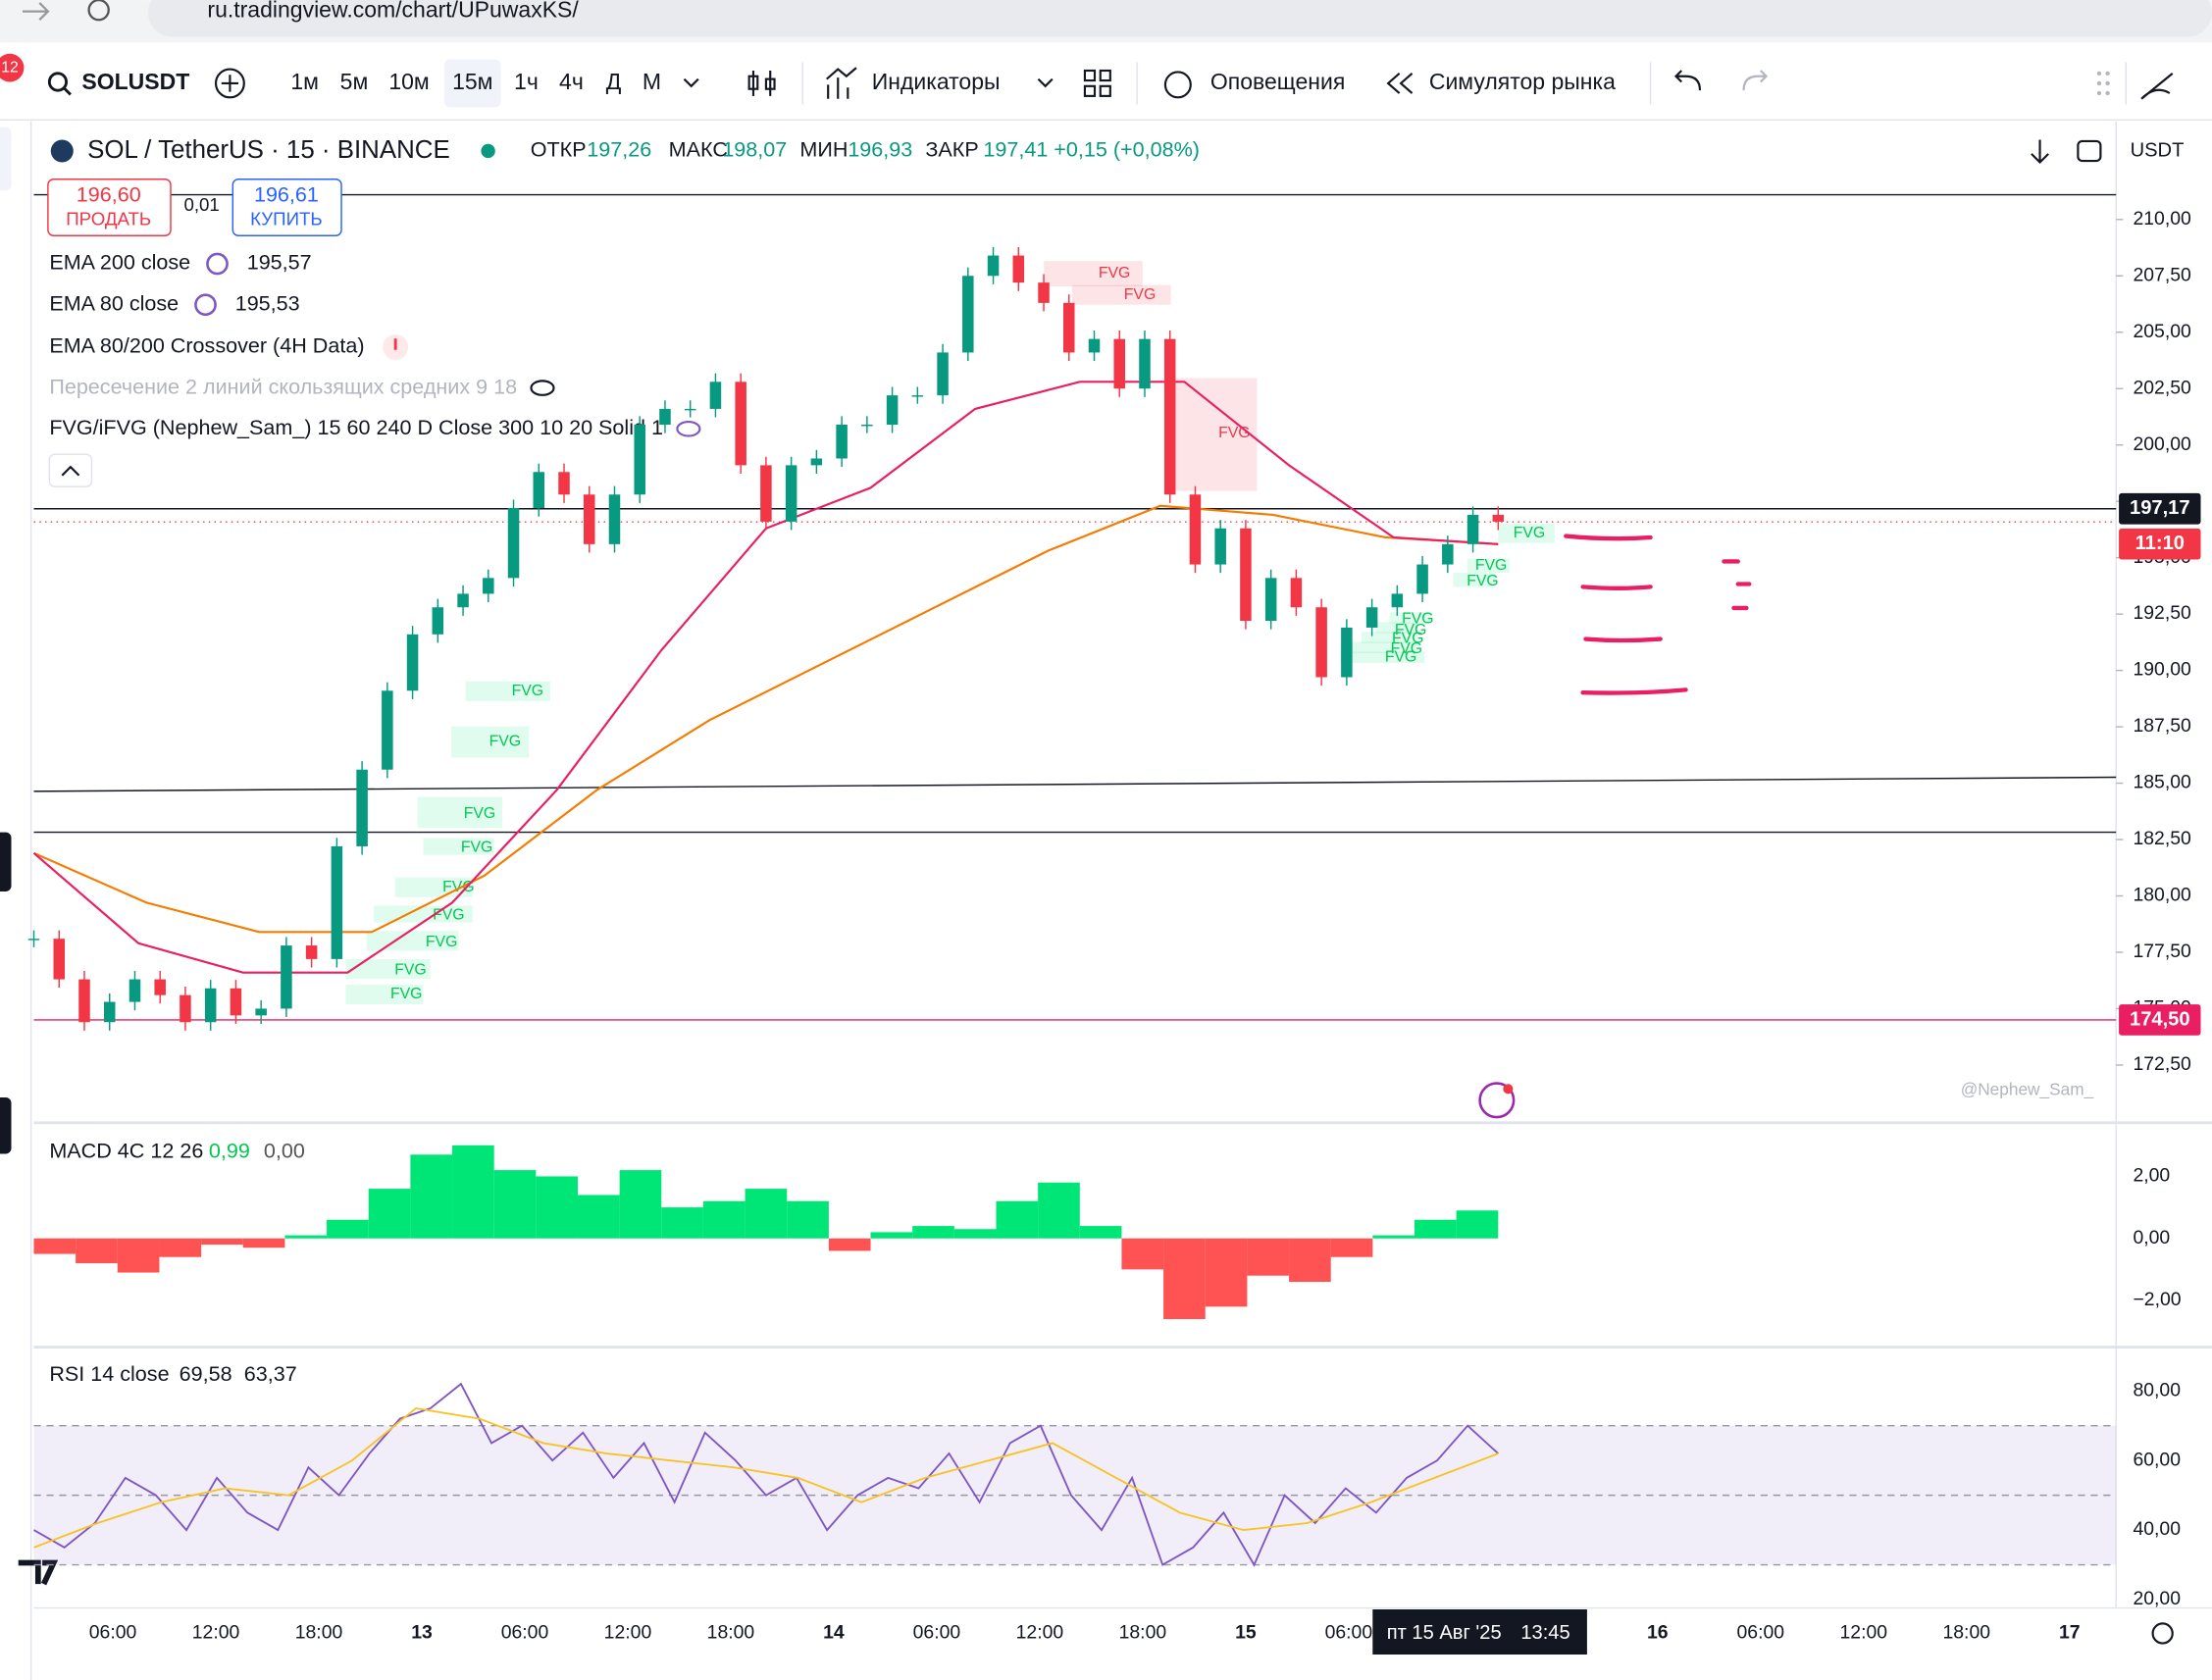  Describe the element at coordinates (2157, 86) in the screenshot. I see `drawing-tool` at that location.